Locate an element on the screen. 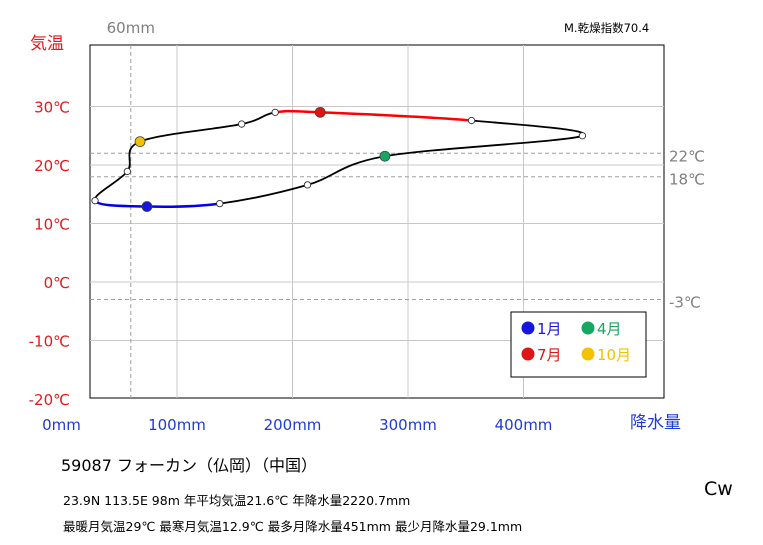 This screenshot has width=763, height=545. aridity-index: M.乾燥指数70.4 is located at coordinates (606, 28).